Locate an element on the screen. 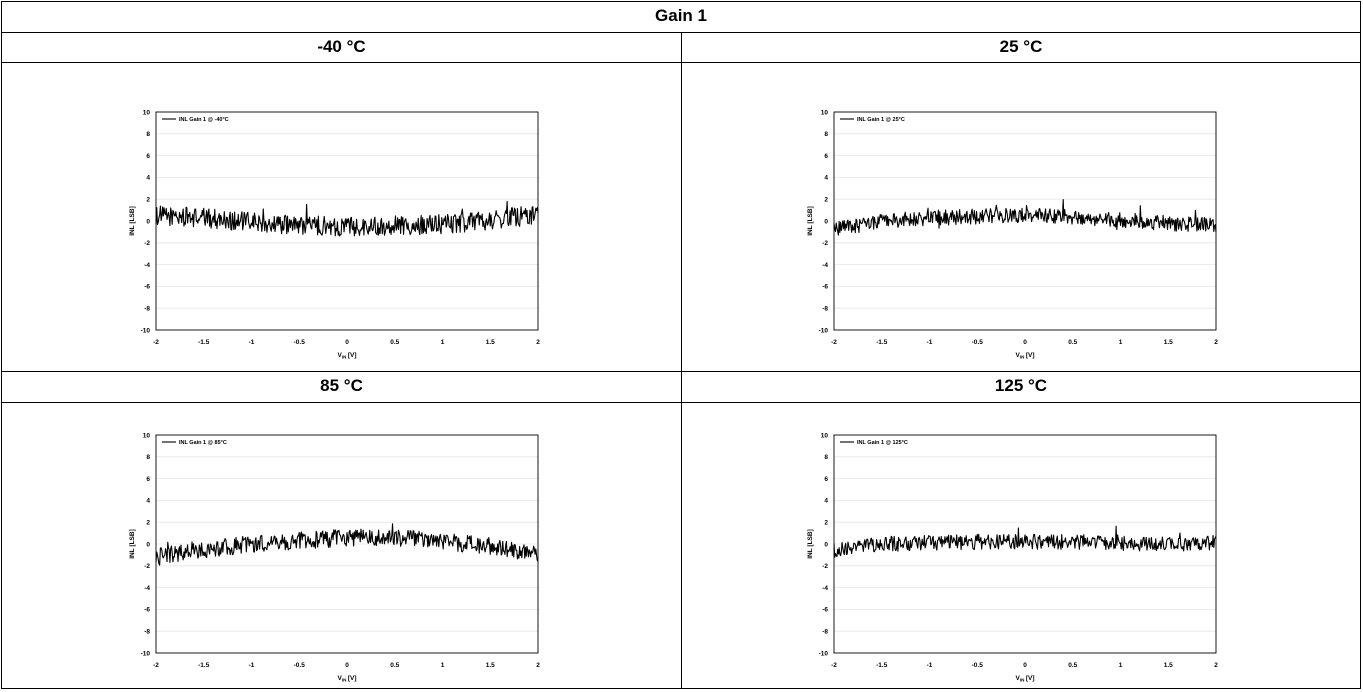 Image resolution: width=1363 pixels, height=692 pixels. legend-label: INL Gain 1 @ 25°C is located at coordinates (881, 120).